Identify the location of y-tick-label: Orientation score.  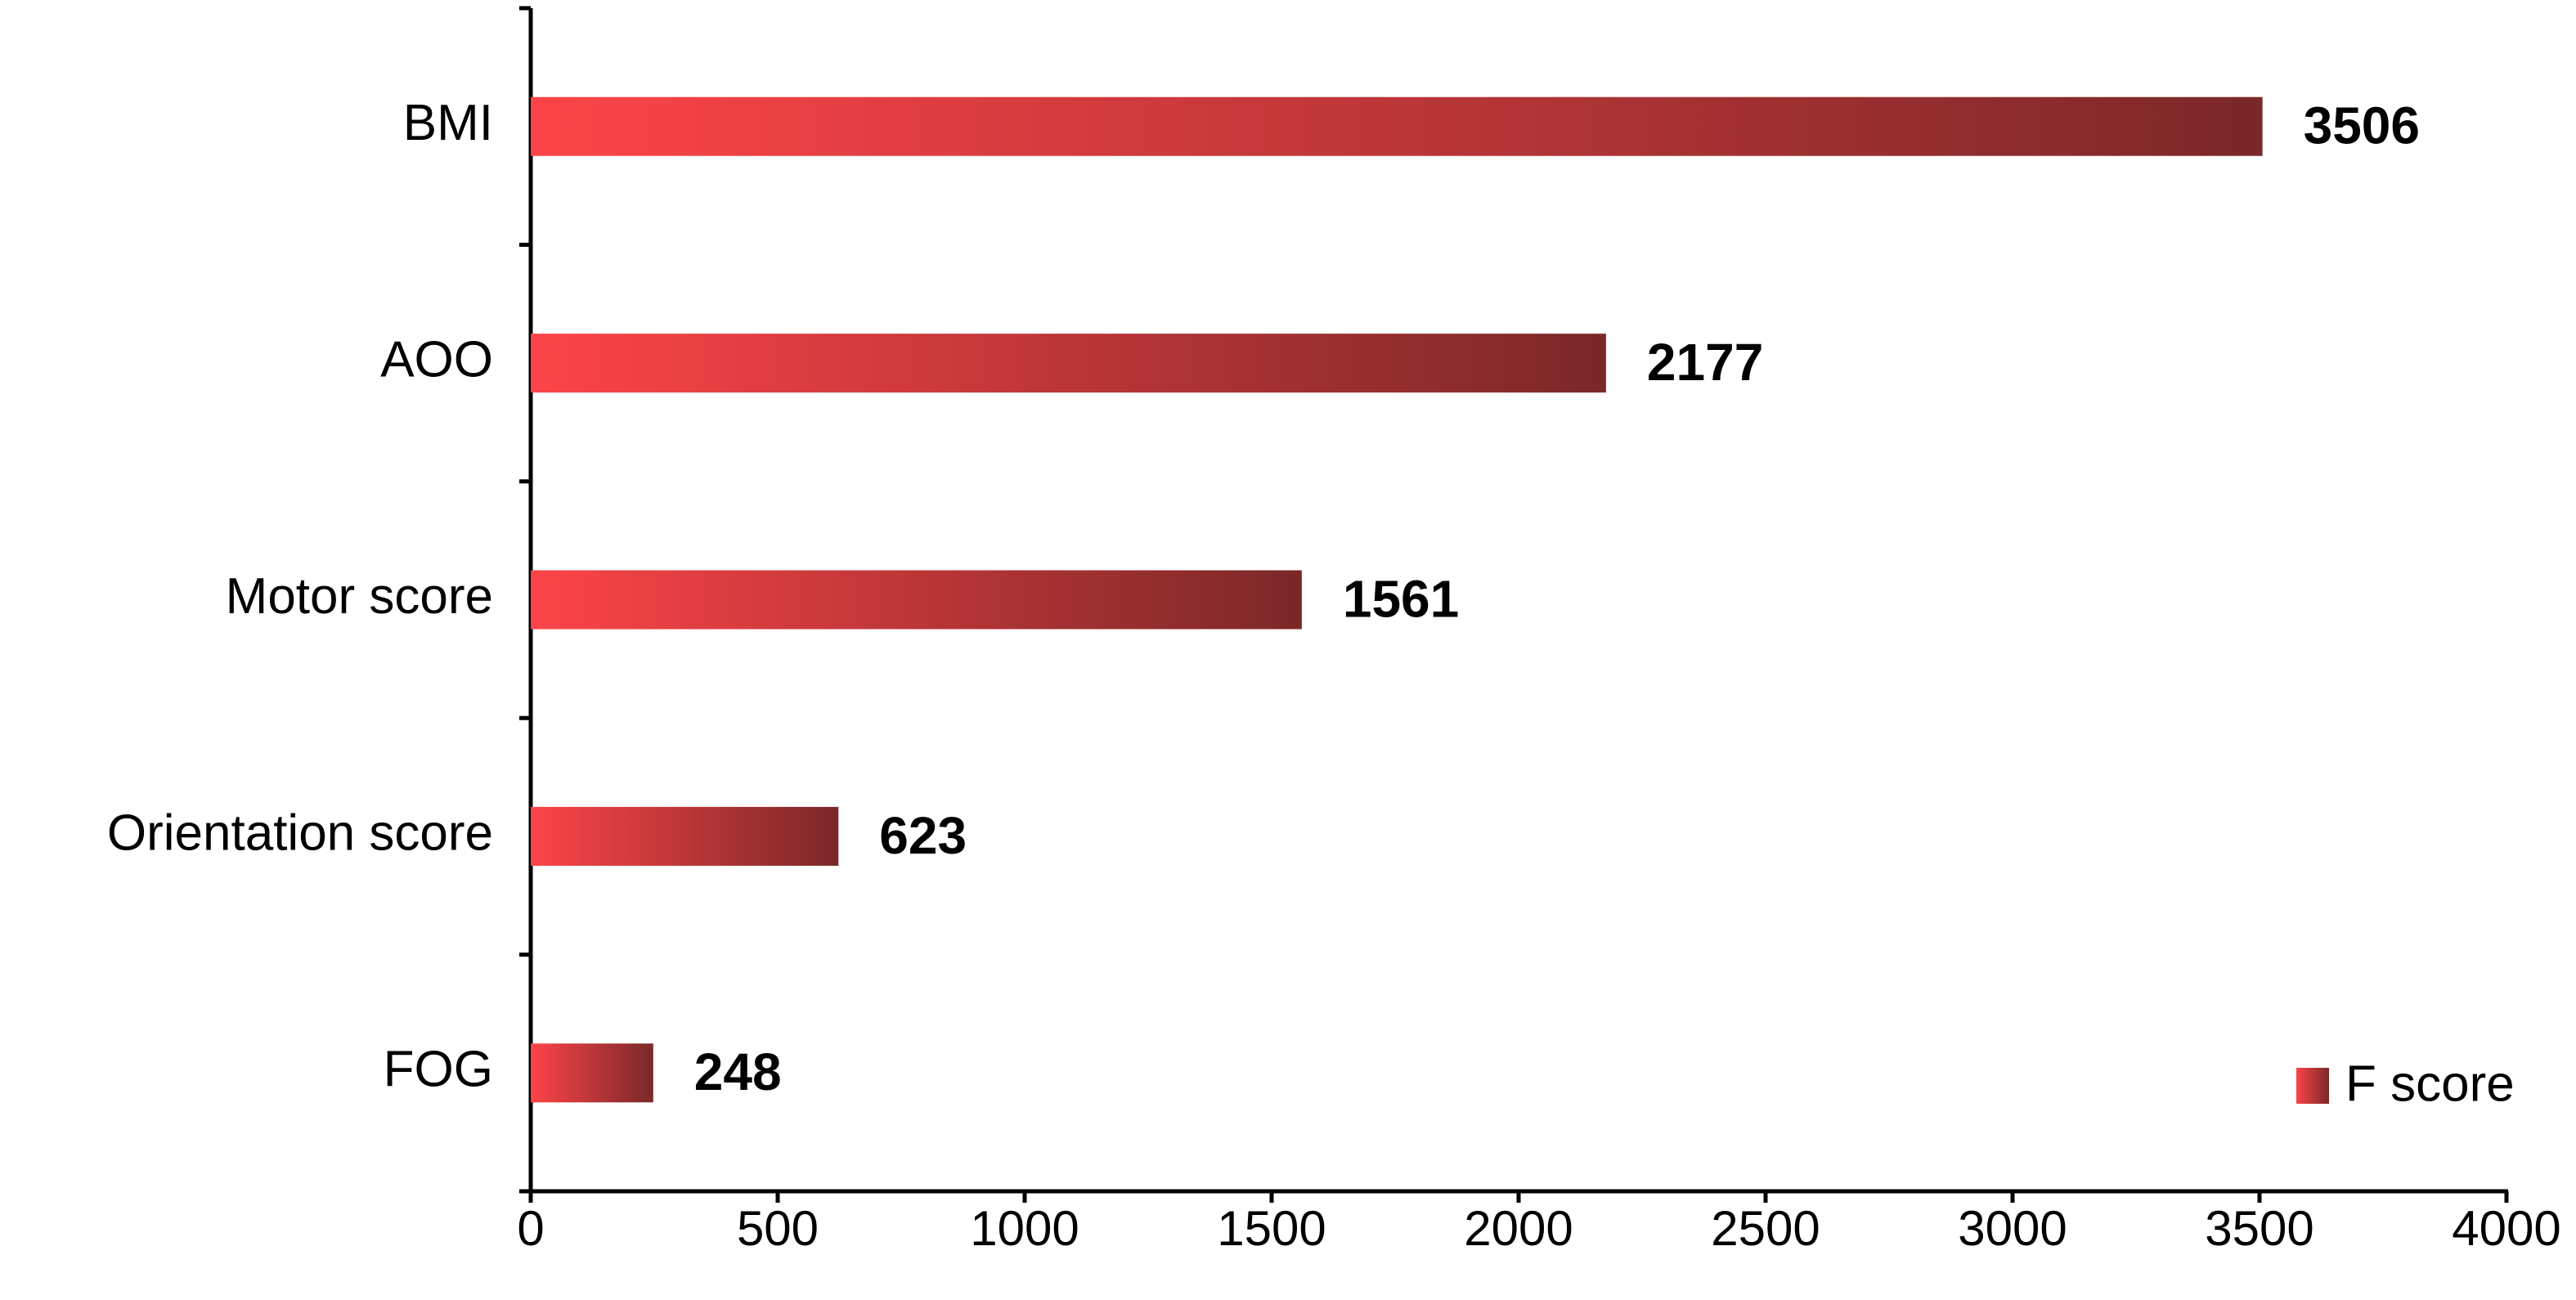
(300, 833).